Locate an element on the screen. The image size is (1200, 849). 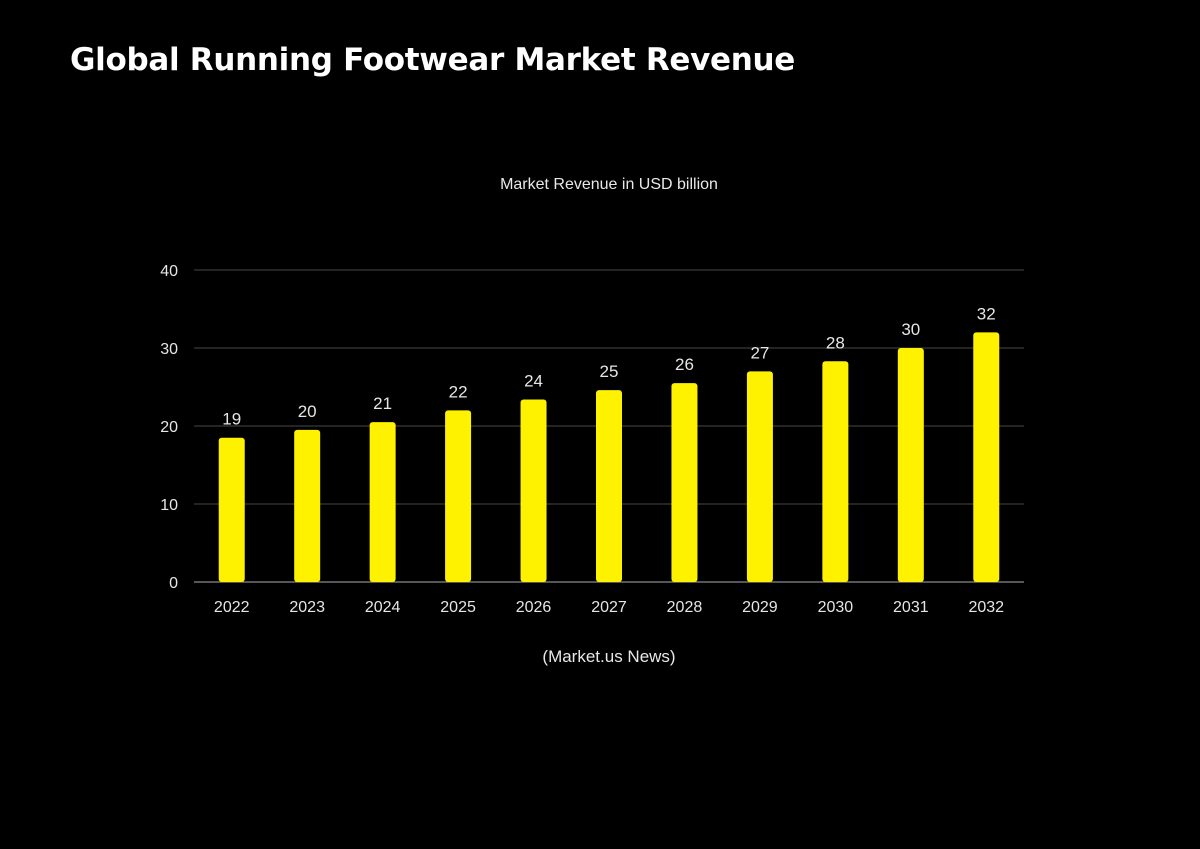
x-tick-label: 2027 is located at coordinates (609, 607).